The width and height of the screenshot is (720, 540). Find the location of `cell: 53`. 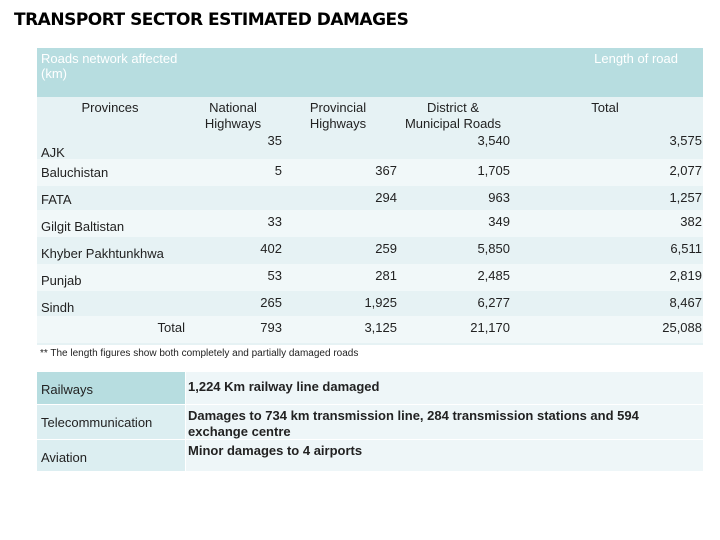

cell: 53 is located at coordinates (274, 275).